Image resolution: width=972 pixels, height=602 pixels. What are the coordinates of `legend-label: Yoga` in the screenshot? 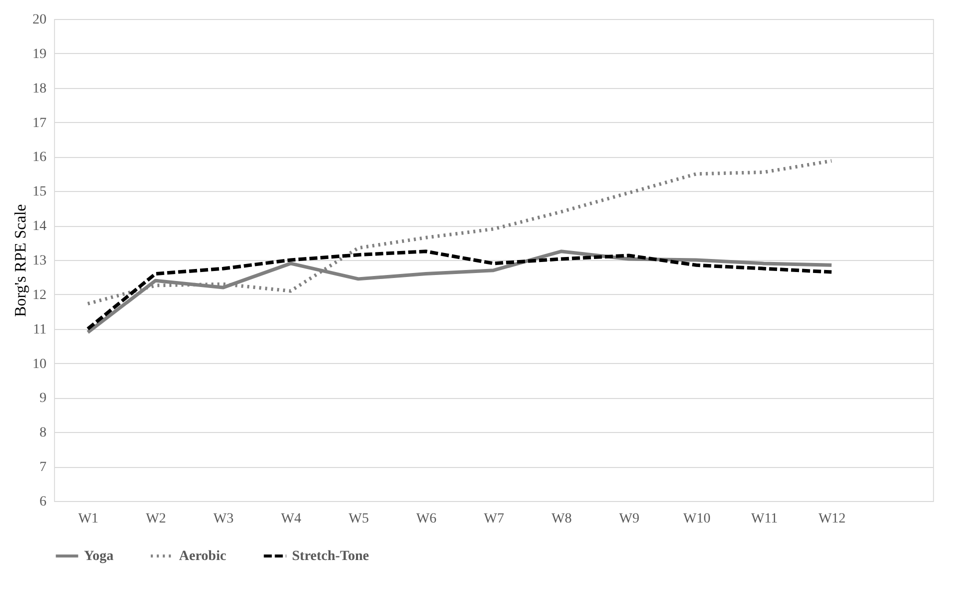 It's located at (99, 556).